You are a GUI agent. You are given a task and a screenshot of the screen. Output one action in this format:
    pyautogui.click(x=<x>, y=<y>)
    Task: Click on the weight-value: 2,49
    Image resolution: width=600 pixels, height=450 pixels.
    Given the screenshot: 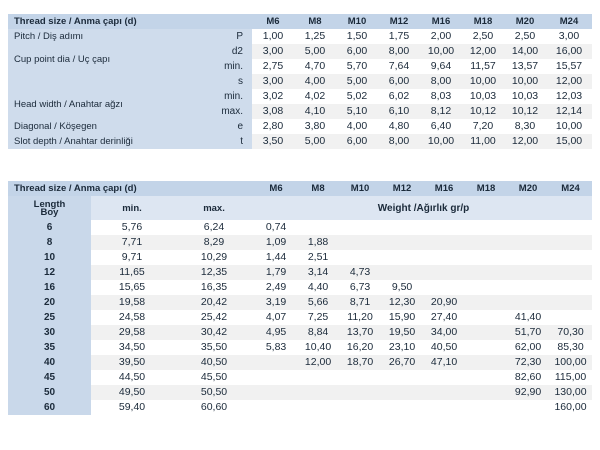 What is the action you would take?
    pyautogui.click(x=276, y=287)
    